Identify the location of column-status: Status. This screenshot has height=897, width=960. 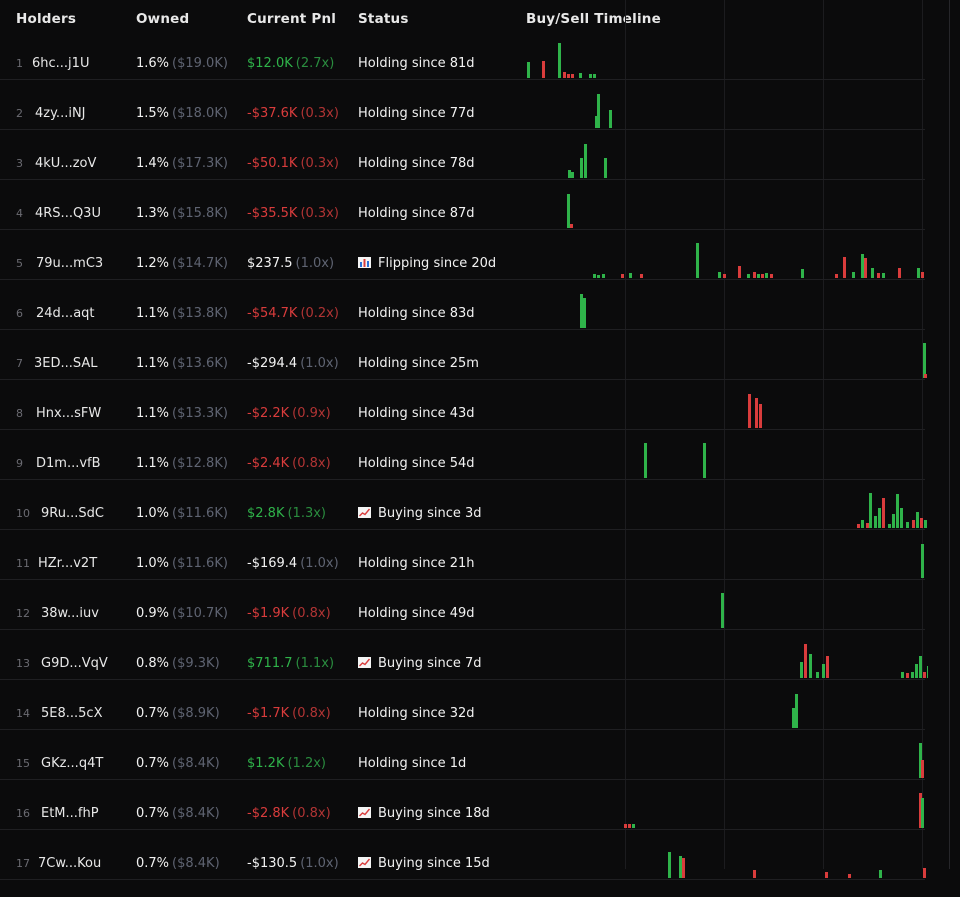
(383, 19).